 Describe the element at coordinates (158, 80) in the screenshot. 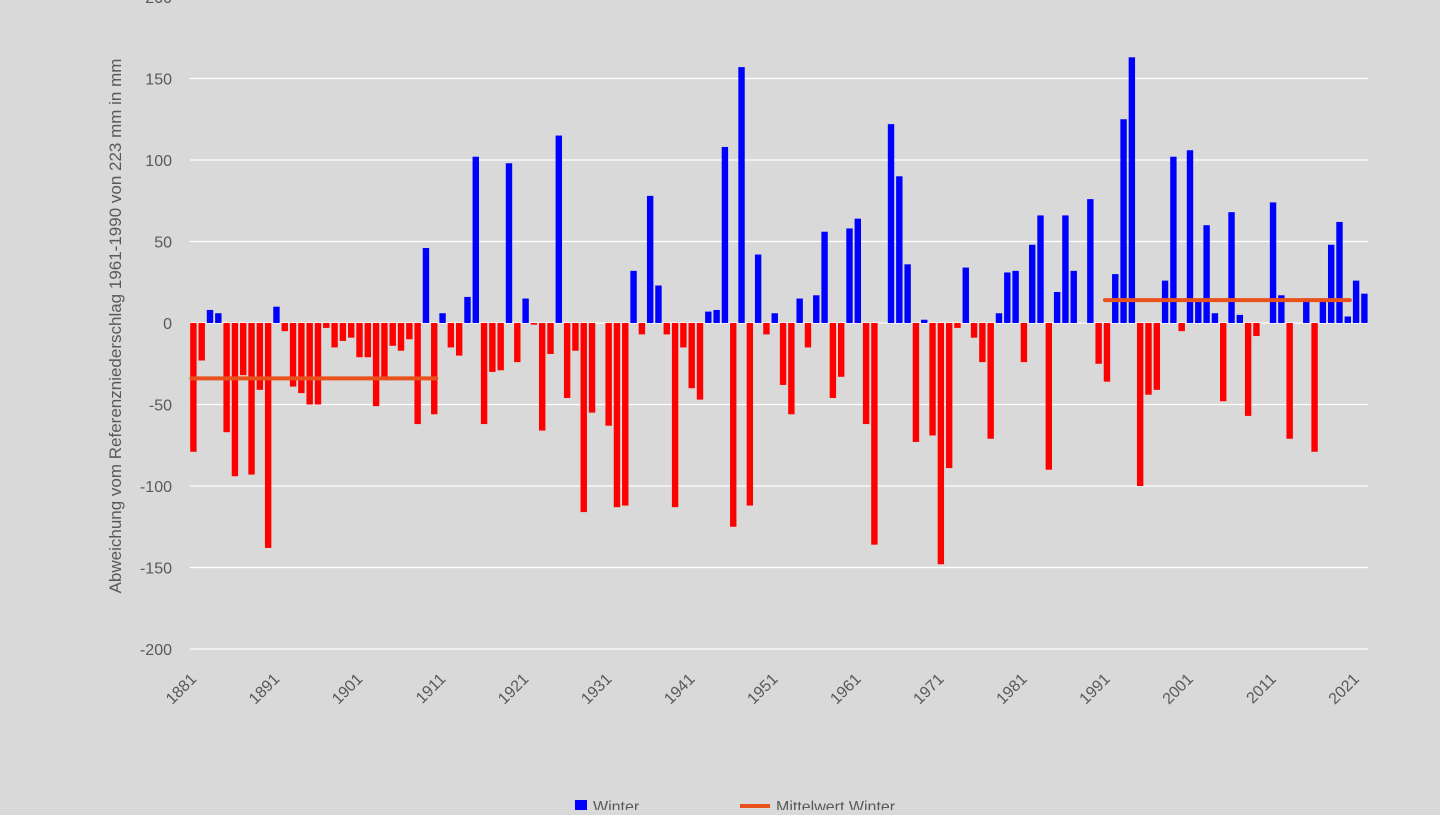

I see `y-tick-label: 150` at that location.